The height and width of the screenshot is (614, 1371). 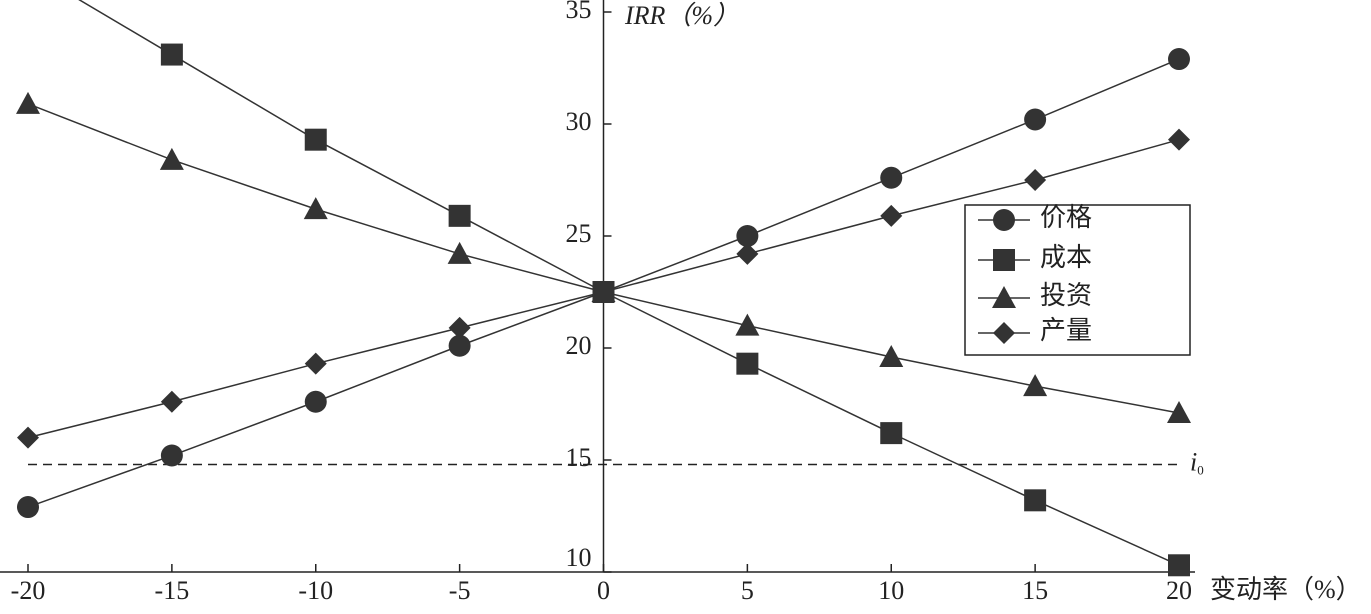 I want to click on reference-label-sub: 0, so click(x=1200, y=469).